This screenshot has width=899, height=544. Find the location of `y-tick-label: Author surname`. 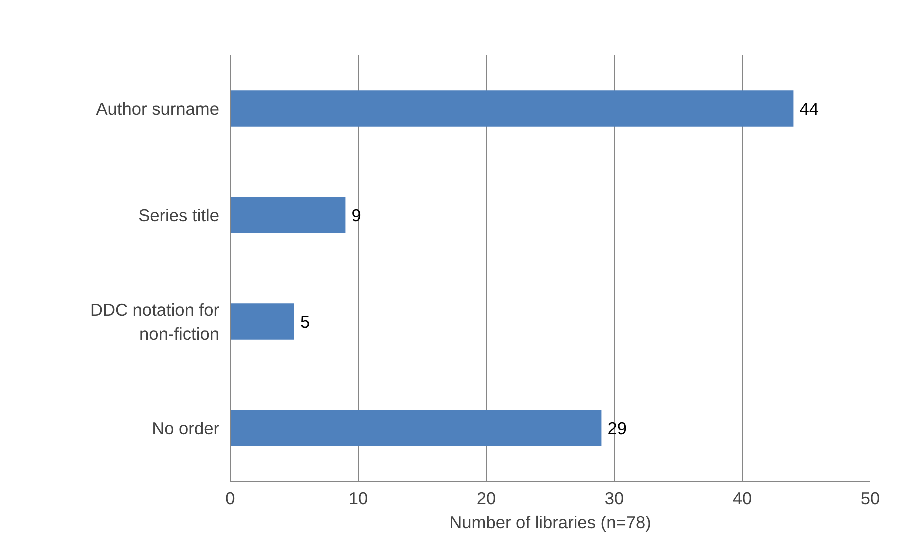

y-tick-label: Author surname is located at coordinates (158, 108).